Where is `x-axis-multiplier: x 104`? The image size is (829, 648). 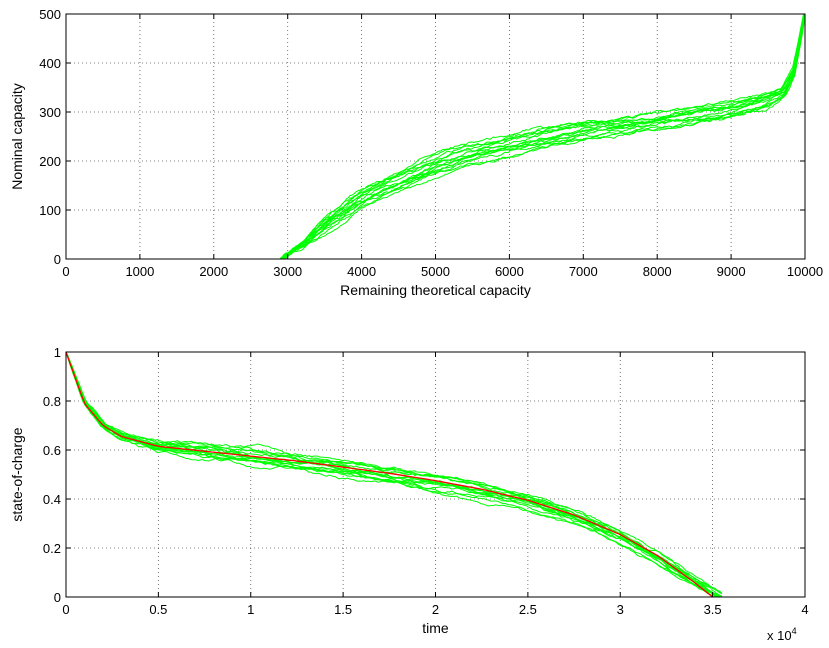 x-axis-multiplier: x 104 is located at coordinates (782, 634).